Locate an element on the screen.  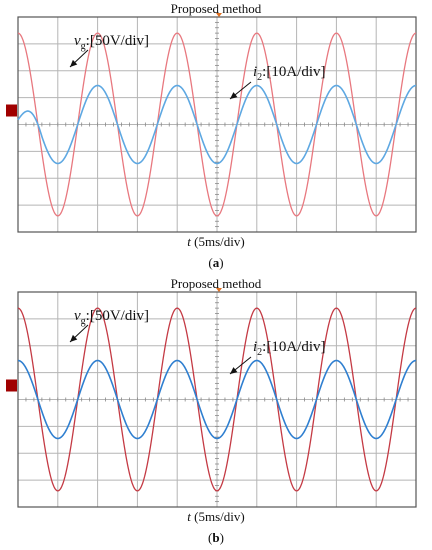
panel-caption: (b) is located at coordinates (216, 537).